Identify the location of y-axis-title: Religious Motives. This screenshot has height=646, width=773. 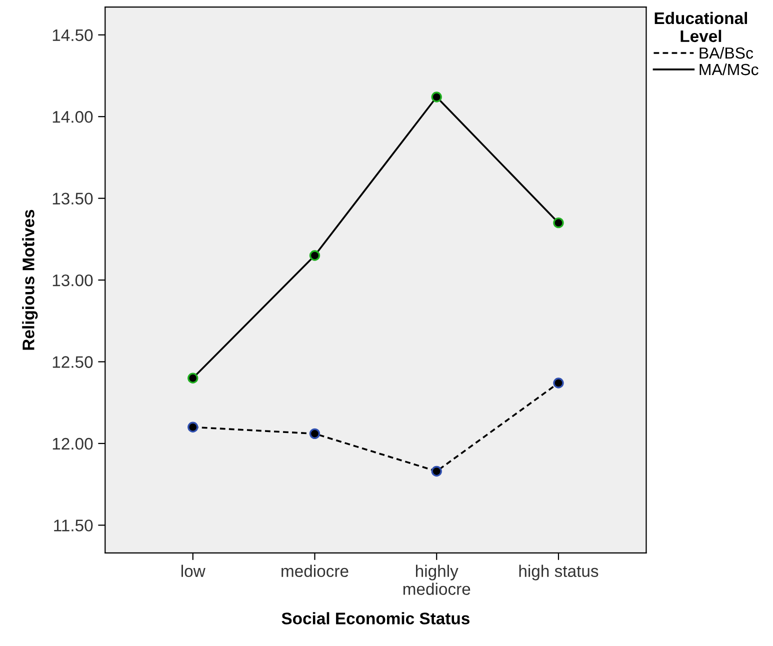
(30, 280).